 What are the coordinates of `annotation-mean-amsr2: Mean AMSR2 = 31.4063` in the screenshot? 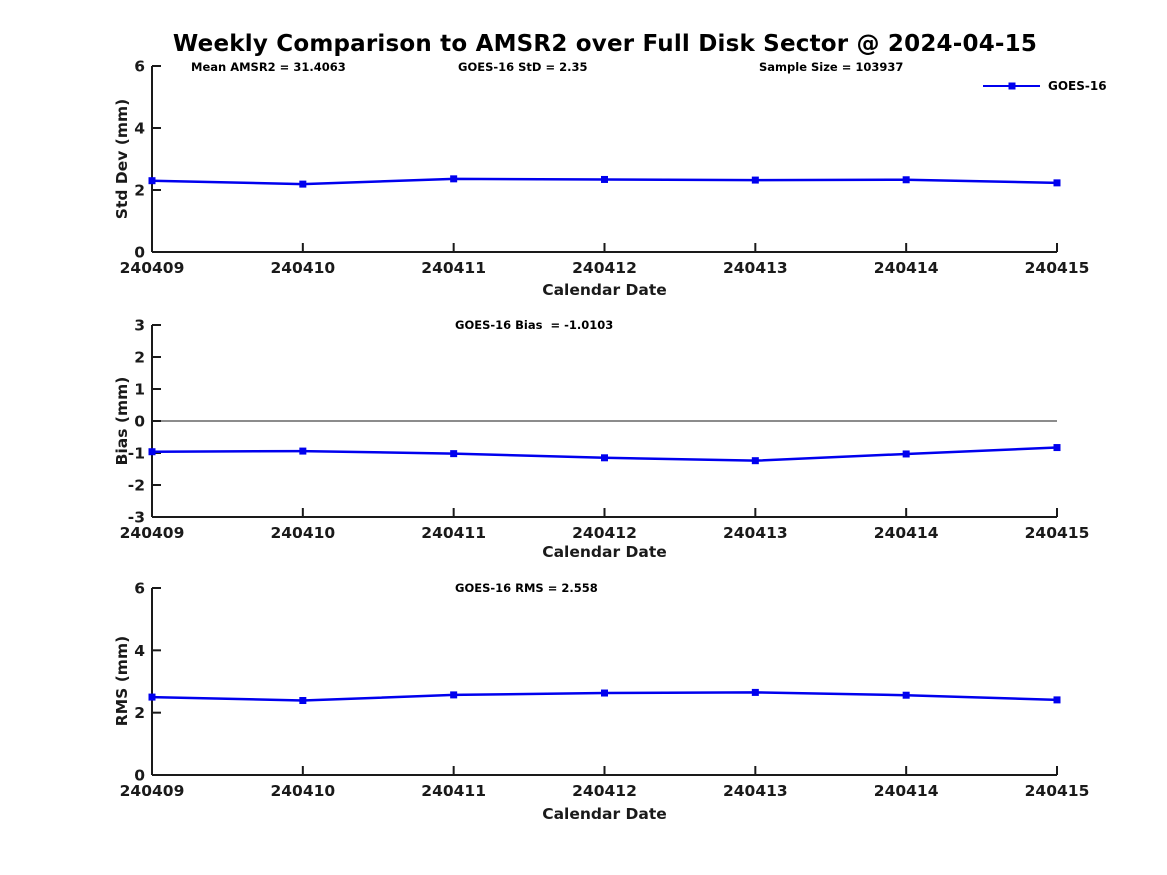 It's located at (268, 67).